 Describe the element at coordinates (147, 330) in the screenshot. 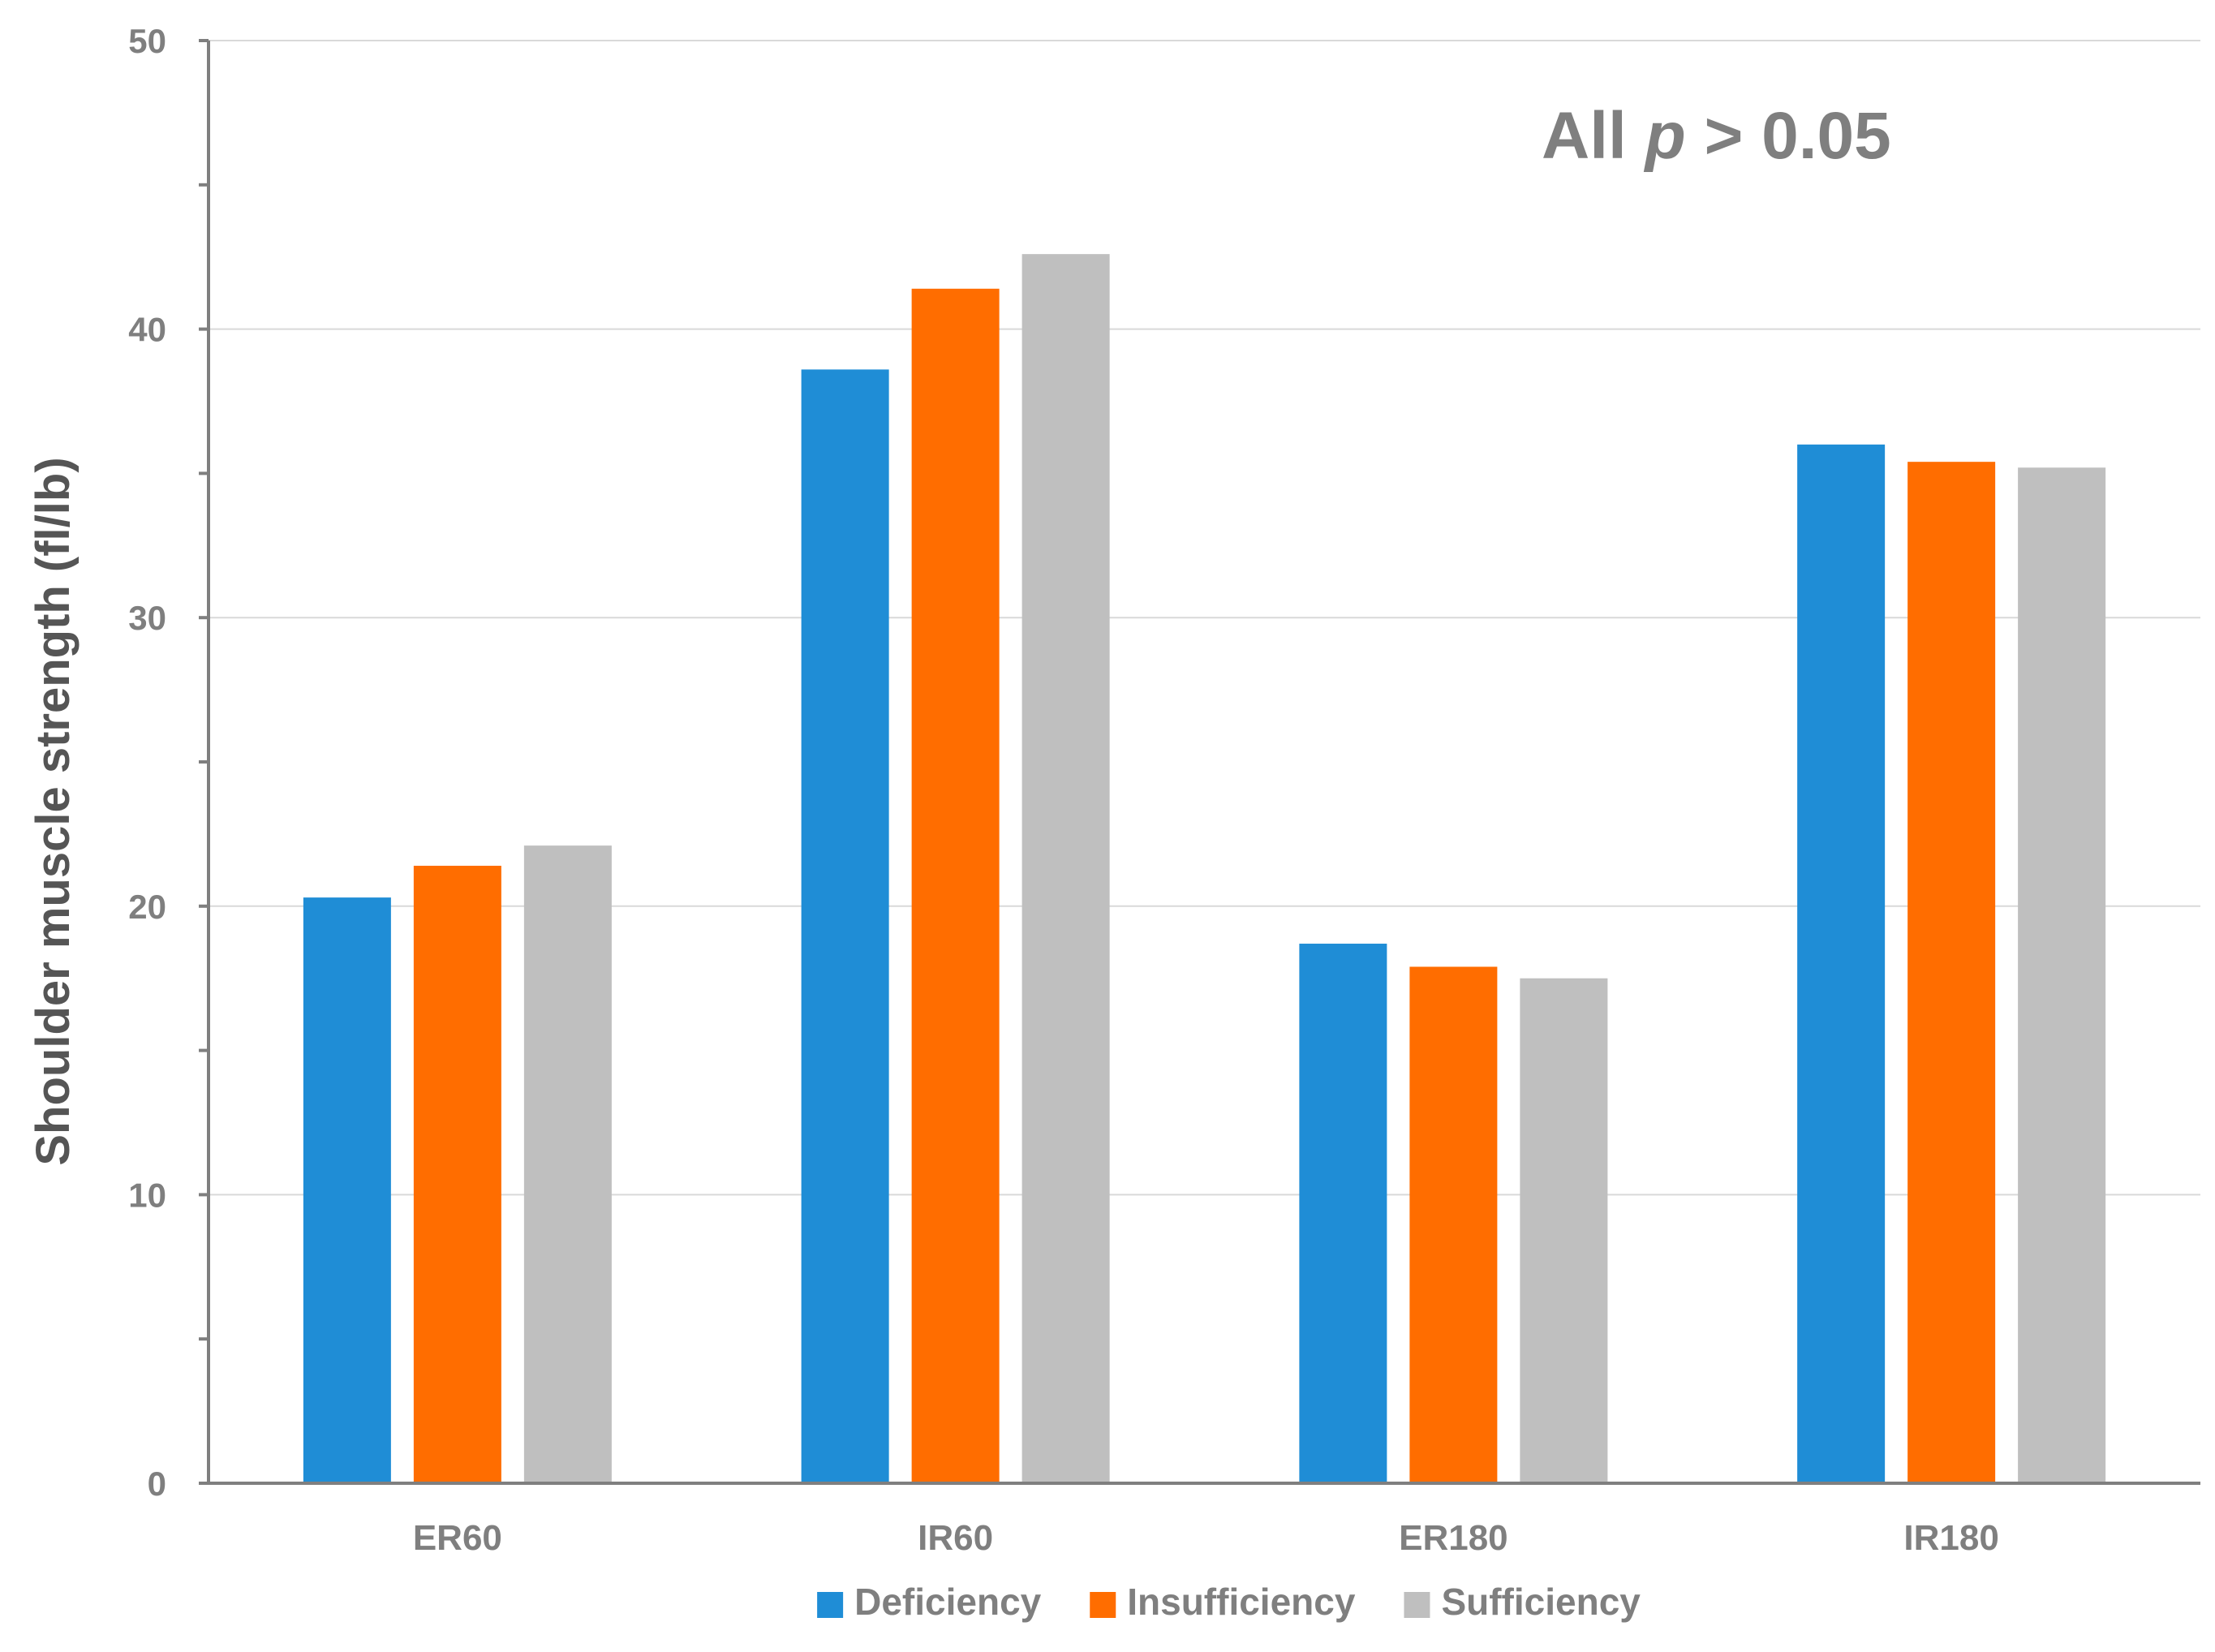

I see `y-tick-label: 40` at that location.